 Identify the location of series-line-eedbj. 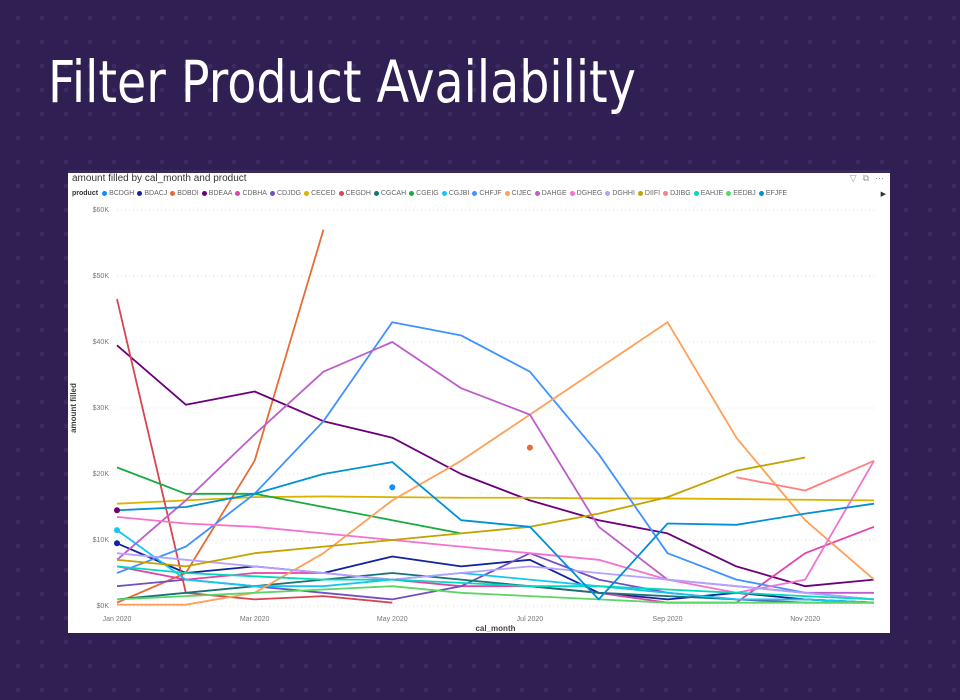
(495, 594).